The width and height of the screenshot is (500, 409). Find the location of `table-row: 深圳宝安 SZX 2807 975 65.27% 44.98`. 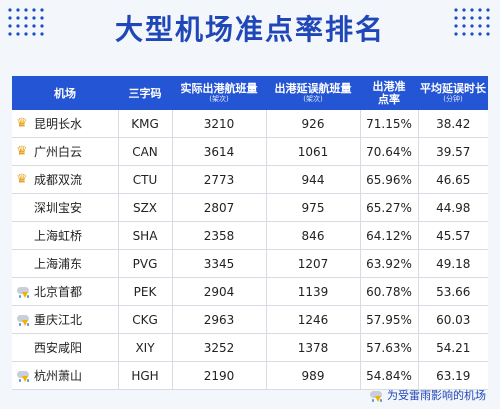

table-row: 深圳宝安 SZX 2807 975 65.27% 44.98 is located at coordinates (250, 207).